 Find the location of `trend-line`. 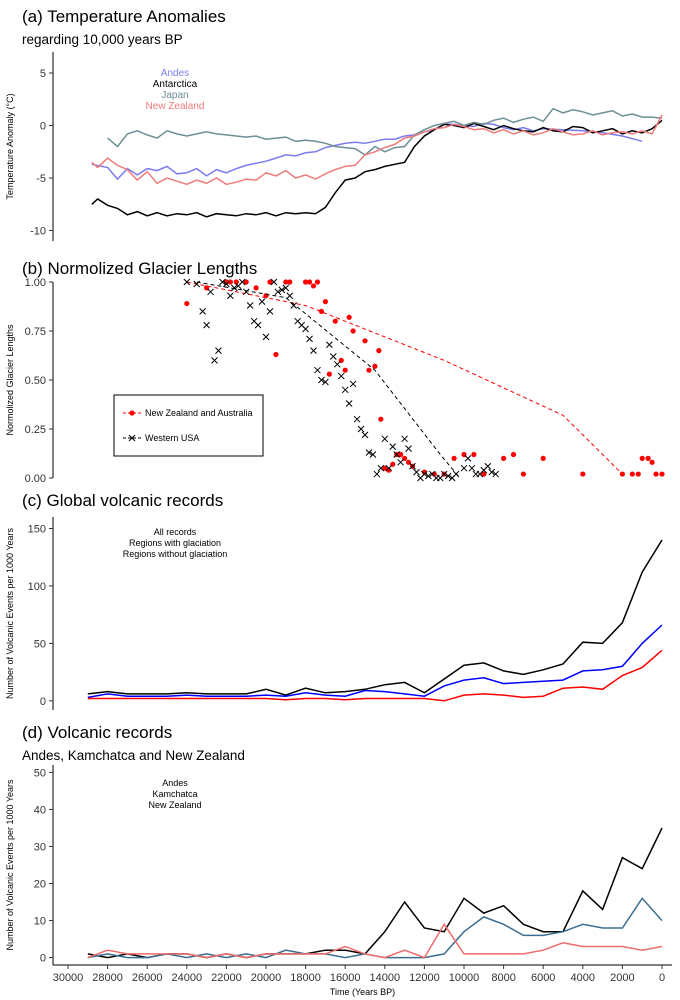

trend-line is located at coordinates (328, 380).